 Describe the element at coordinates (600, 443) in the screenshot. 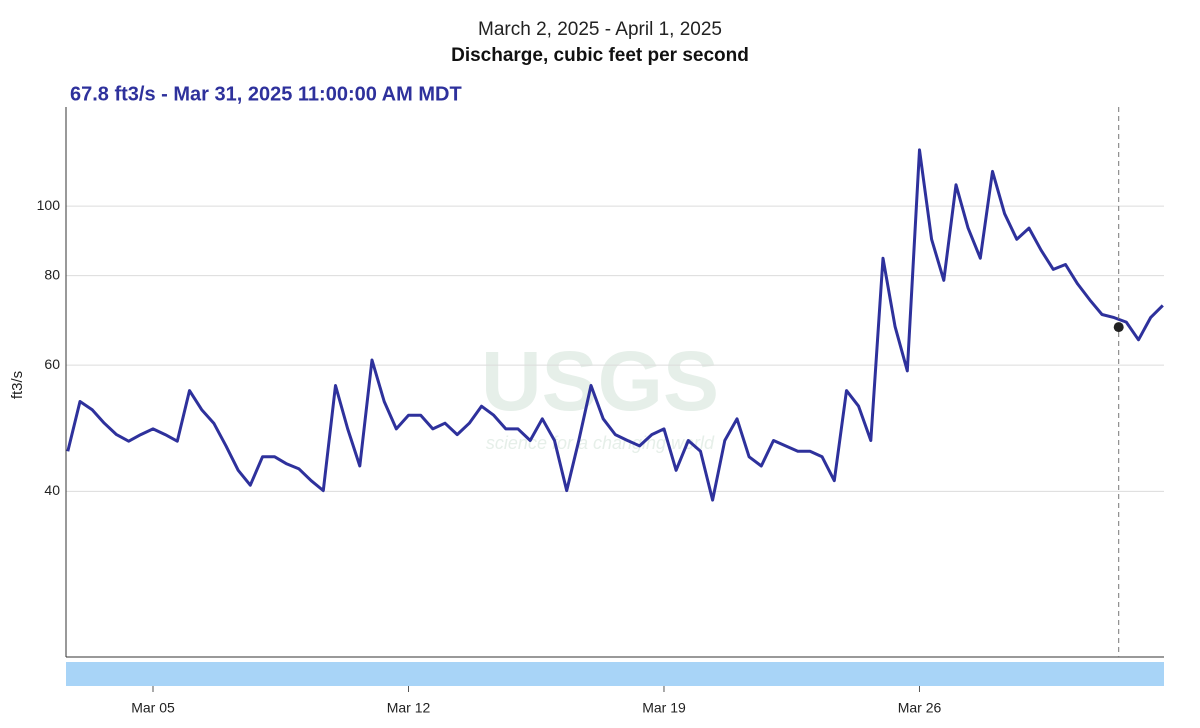

I see `watermark-tagline: science for a changing world` at that location.